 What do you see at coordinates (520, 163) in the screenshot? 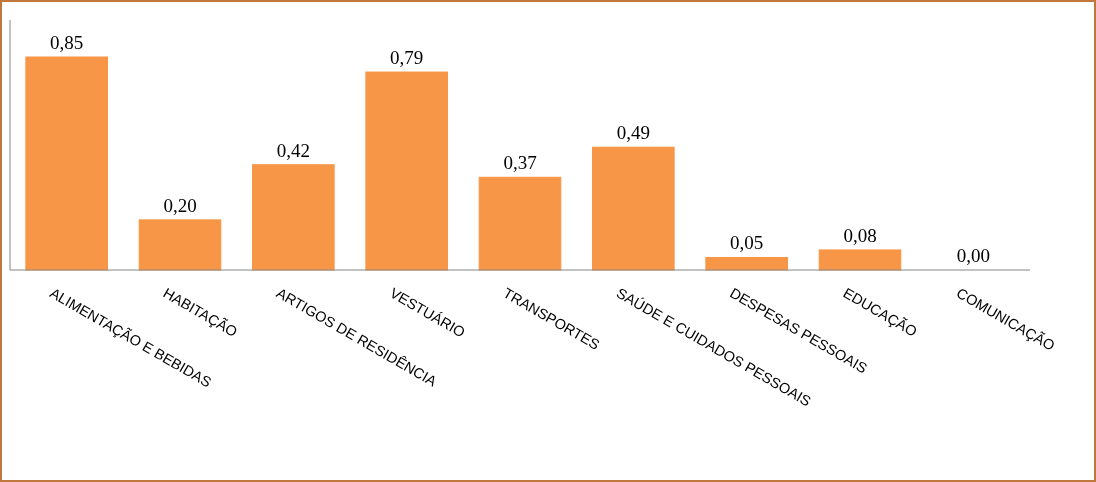
I see `data-label: 0,37` at bounding box center [520, 163].